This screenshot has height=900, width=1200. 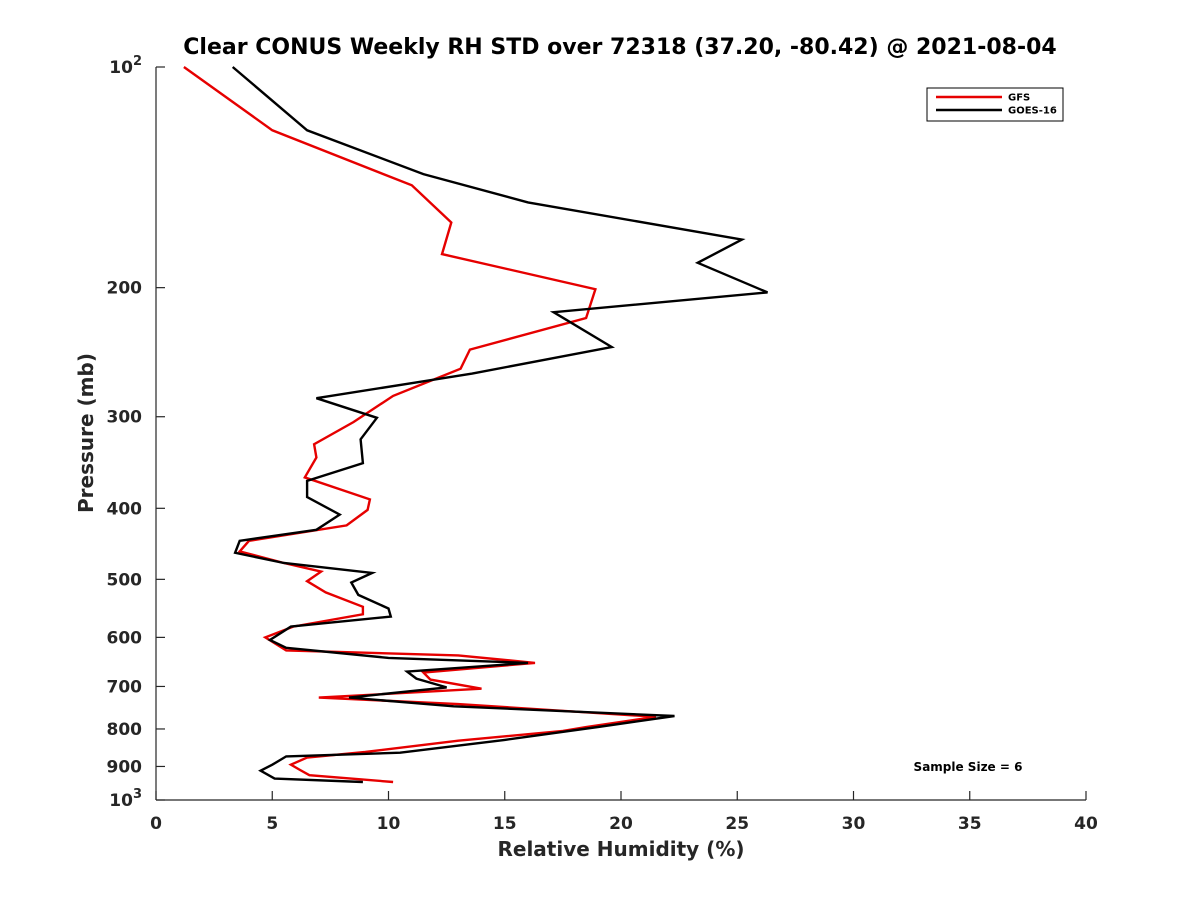 I want to click on y-tick-label: 500, so click(x=125, y=580).